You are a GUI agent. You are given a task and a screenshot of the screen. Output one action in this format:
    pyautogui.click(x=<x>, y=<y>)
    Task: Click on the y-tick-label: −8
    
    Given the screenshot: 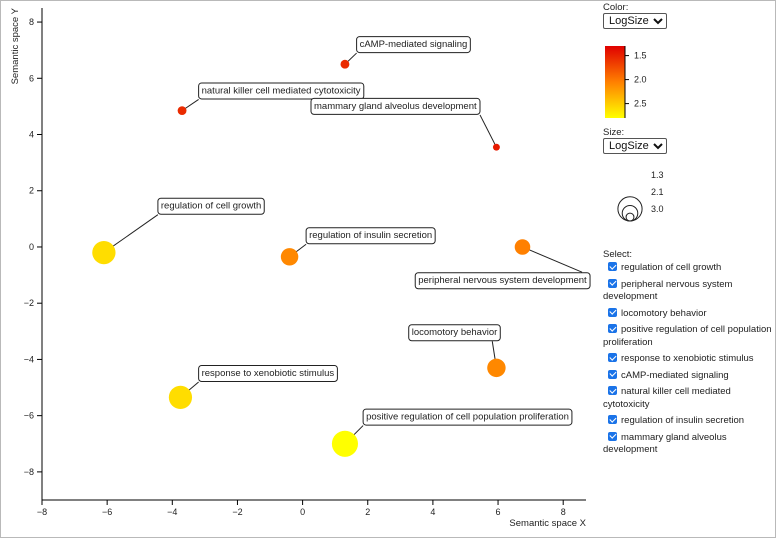 What is the action you would take?
    pyautogui.click(x=29, y=472)
    